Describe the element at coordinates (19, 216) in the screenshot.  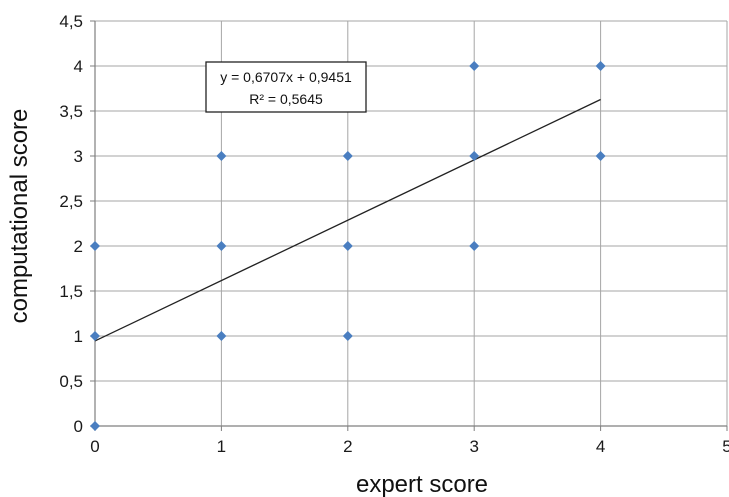
I see `y-axis-title: computational score` at that location.